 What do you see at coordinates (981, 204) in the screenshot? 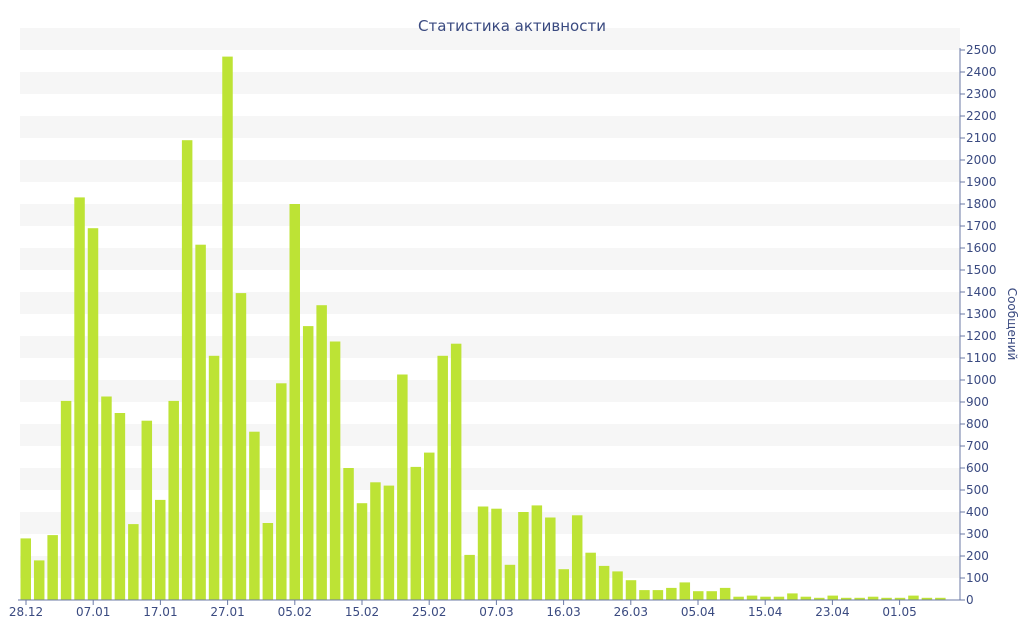
I see `y-tick-label: 1800` at bounding box center [981, 204].